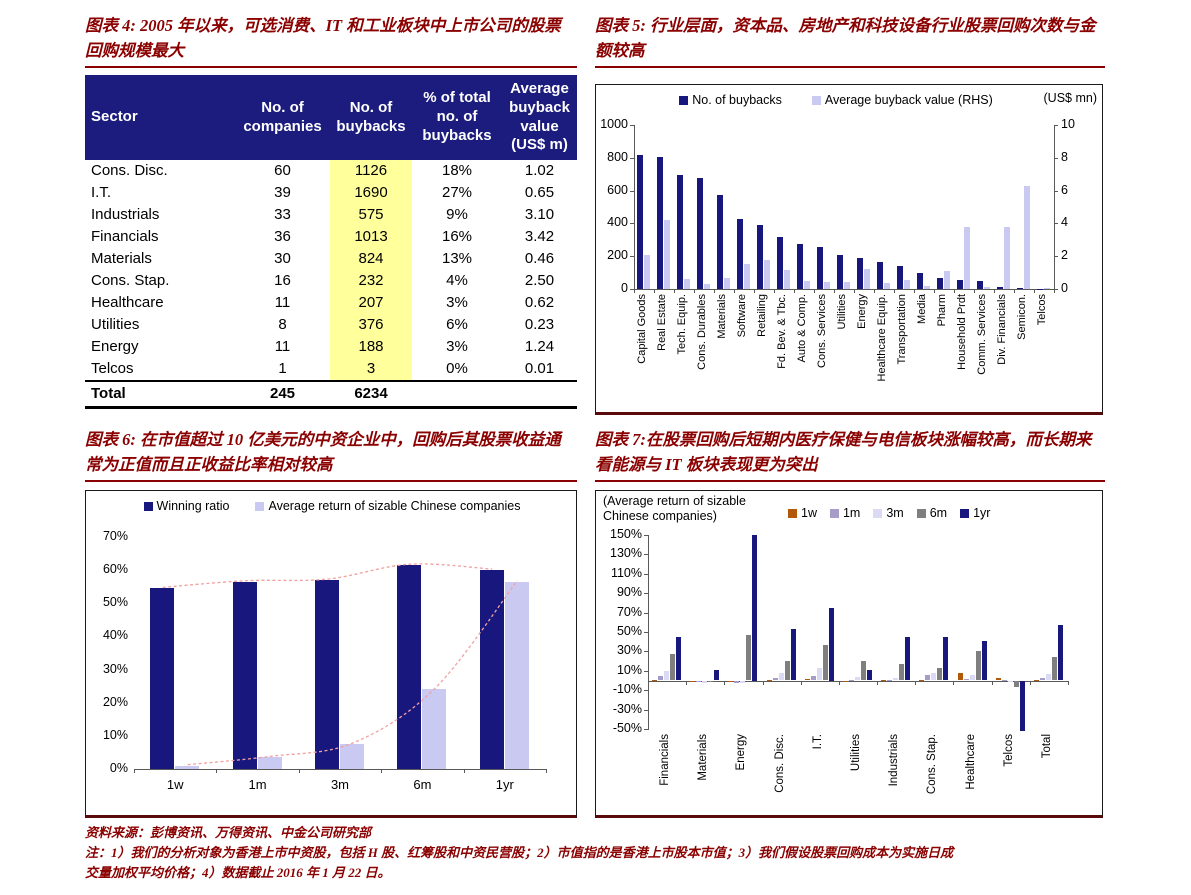 The image size is (1191, 895). Describe the element at coordinates (834, 513) in the screenshot. I see `legend-swatch` at that location.